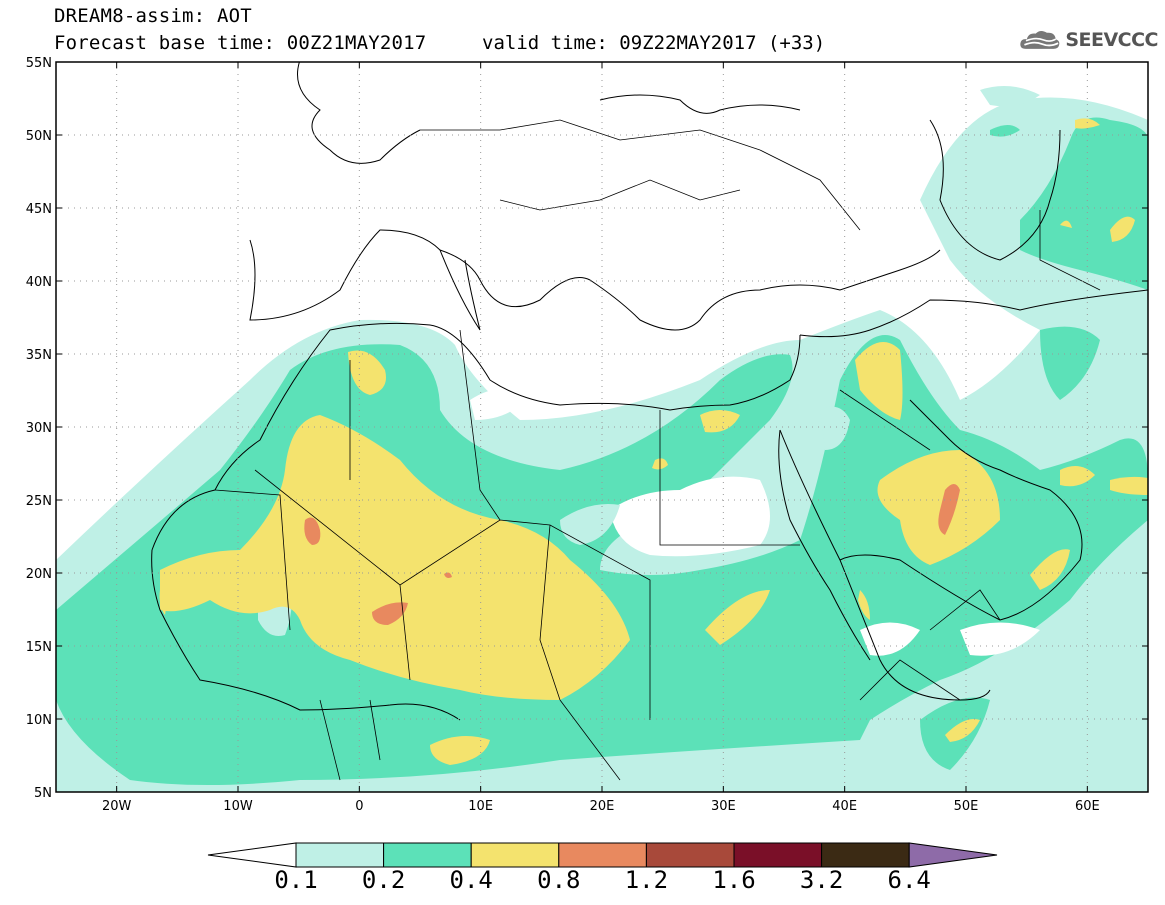  Describe the element at coordinates (966, 806) in the screenshot. I see `lon-tick-label: 50E` at that location.